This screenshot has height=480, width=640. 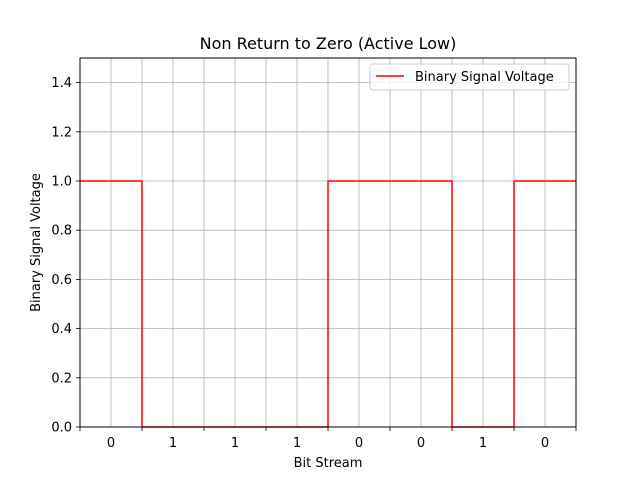 What do you see at coordinates (328, 43) in the screenshot?
I see `chart-title: Non Return to Zero (Active Low)` at bounding box center [328, 43].